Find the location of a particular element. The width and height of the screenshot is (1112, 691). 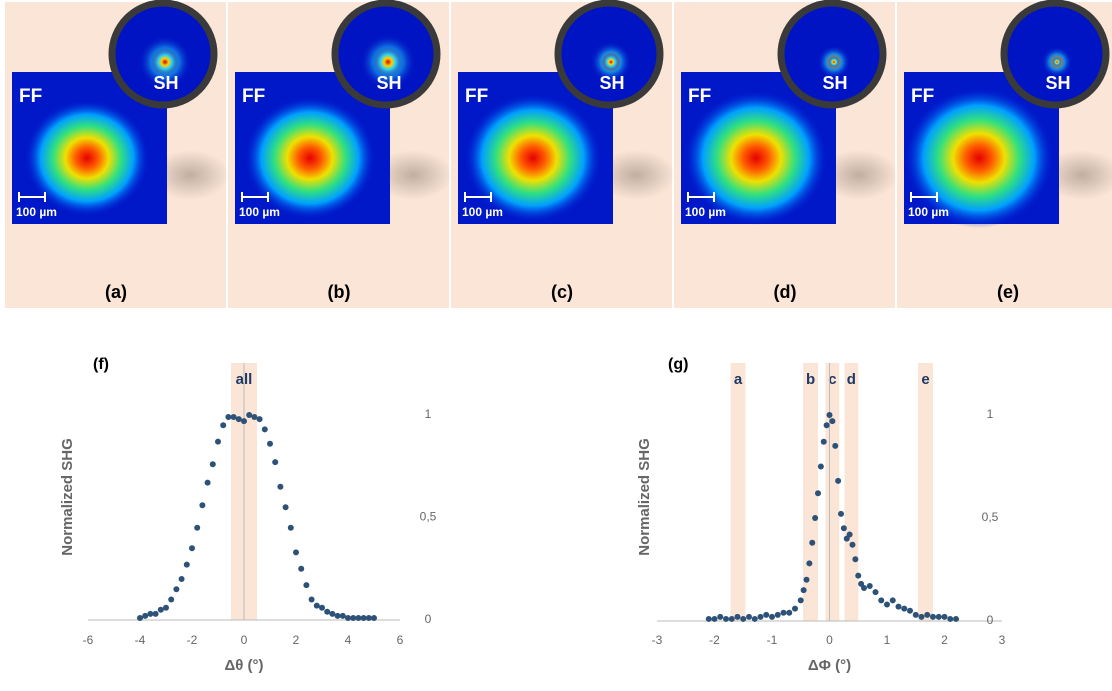

x-tick-label: 0 is located at coordinates (829, 640).